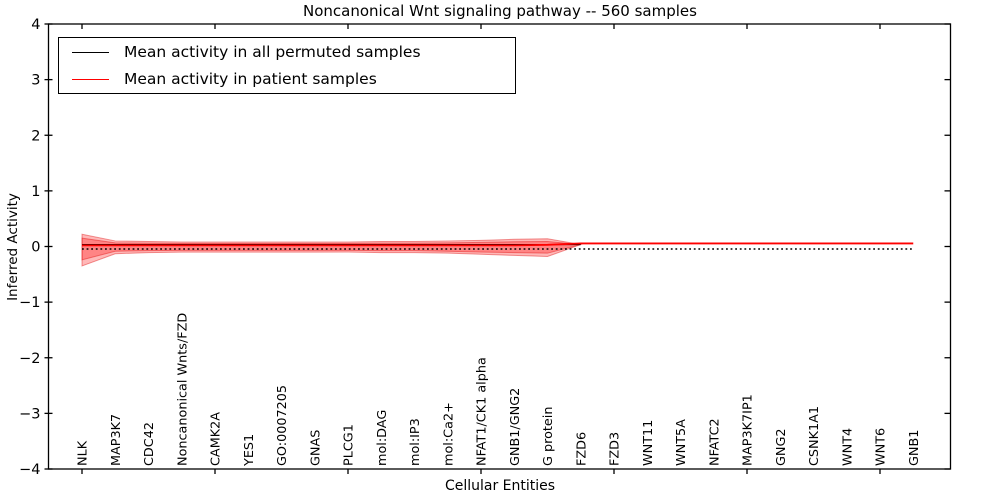 The image size is (1000, 500). What do you see at coordinates (714, 442) in the screenshot?
I see `category-label: NFATC2` at bounding box center [714, 442].